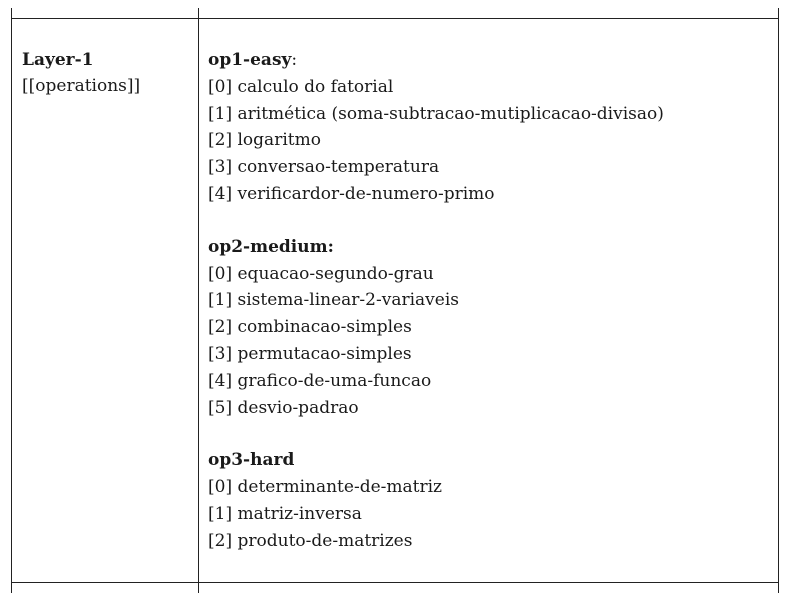 The image size is (791, 593). Describe the element at coordinates (335, 273) in the screenshot. I see `item-label: equacao-segundo-grau` at that location.